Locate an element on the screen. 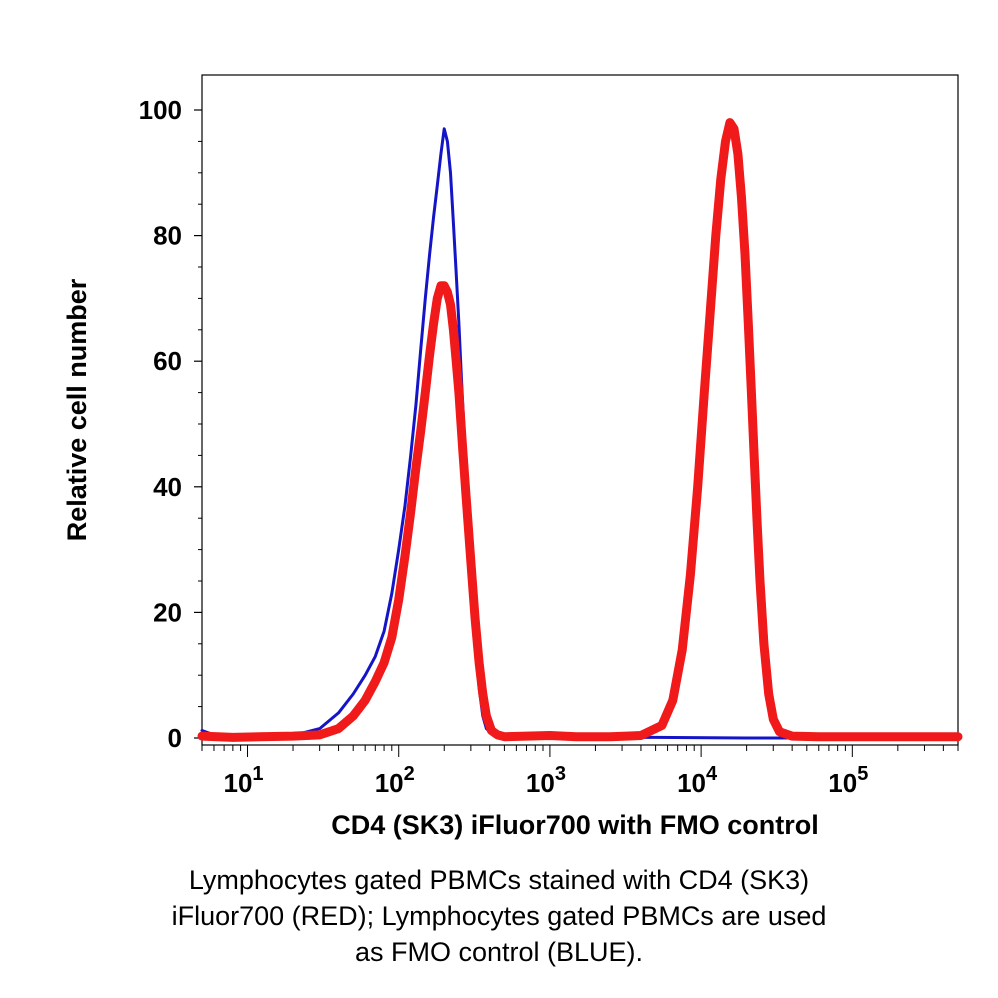  x-tick-exponent: 3 is located at coordinates (560, 774).